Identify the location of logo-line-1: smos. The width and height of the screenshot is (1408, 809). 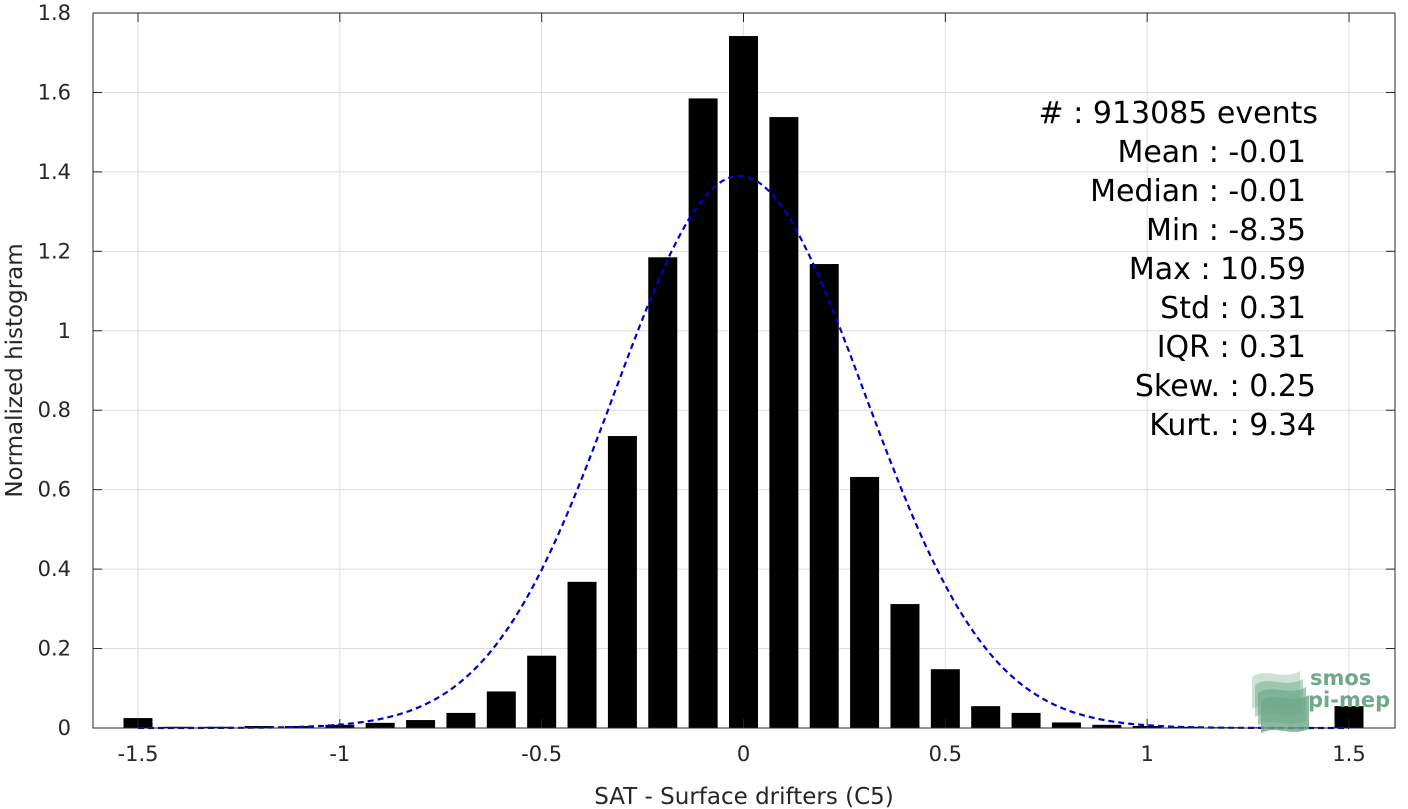
(1340, 678).